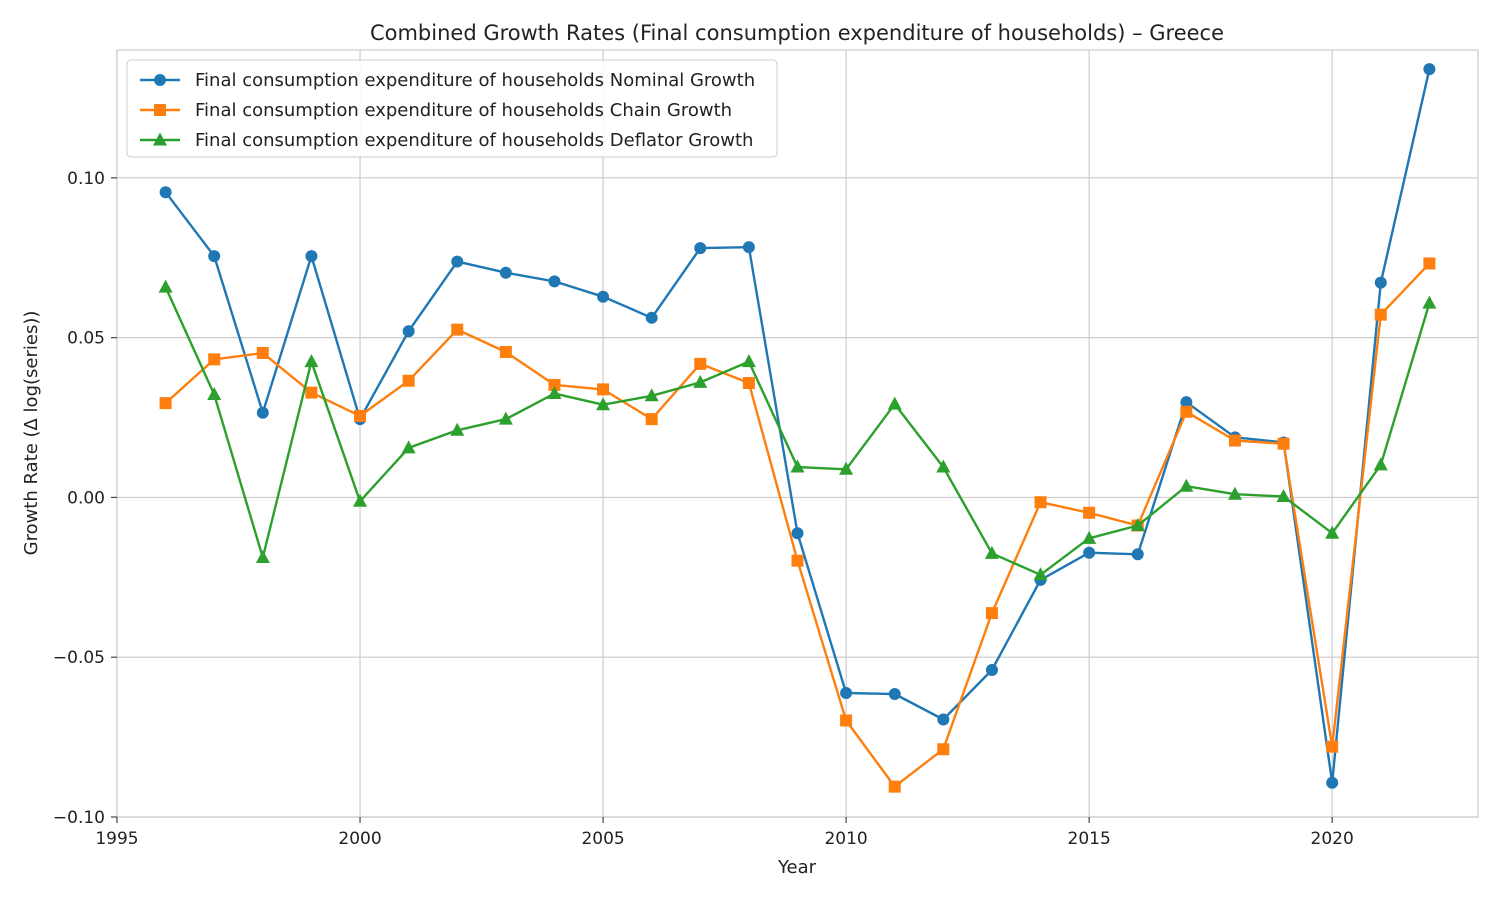 This screenshot has width=1500, height=900. I want to click on y-tick-label: 0.00, so click(86, 498).